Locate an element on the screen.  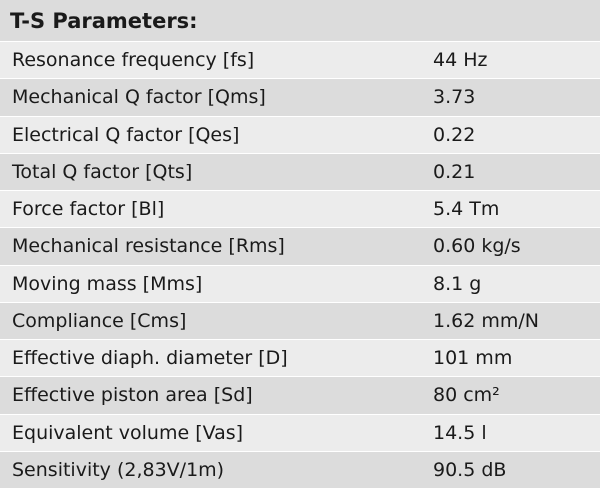
parameter-value: 90.5 dB is located at coordinates (470, 469).